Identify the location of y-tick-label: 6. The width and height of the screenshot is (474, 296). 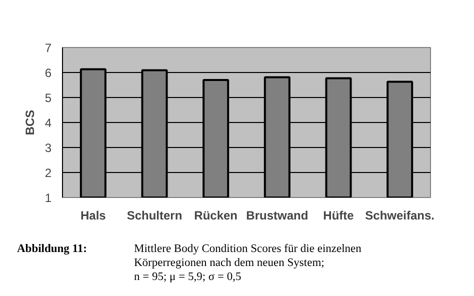
(48, 73).